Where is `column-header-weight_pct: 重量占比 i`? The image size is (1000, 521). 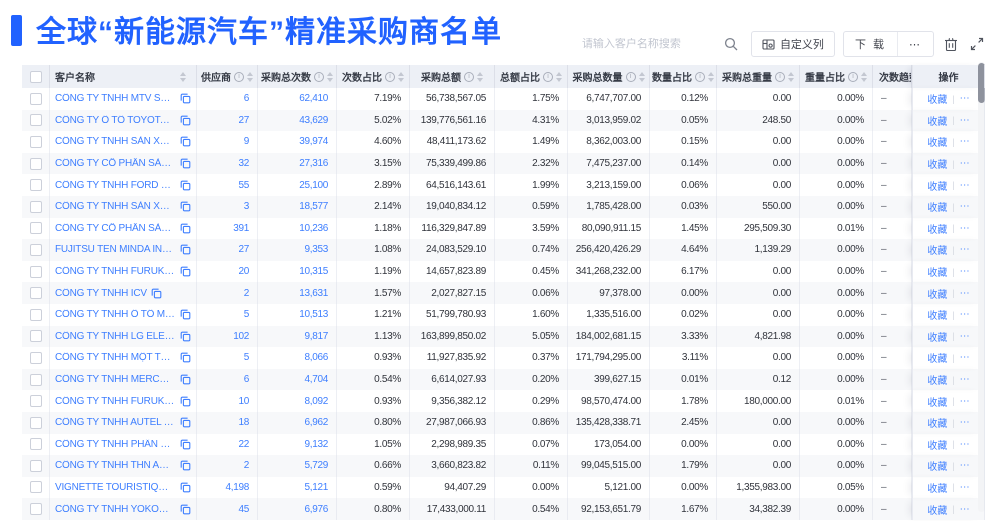
column-header-weight_pct: 重量占比 i is located at coordinates (836, 76).